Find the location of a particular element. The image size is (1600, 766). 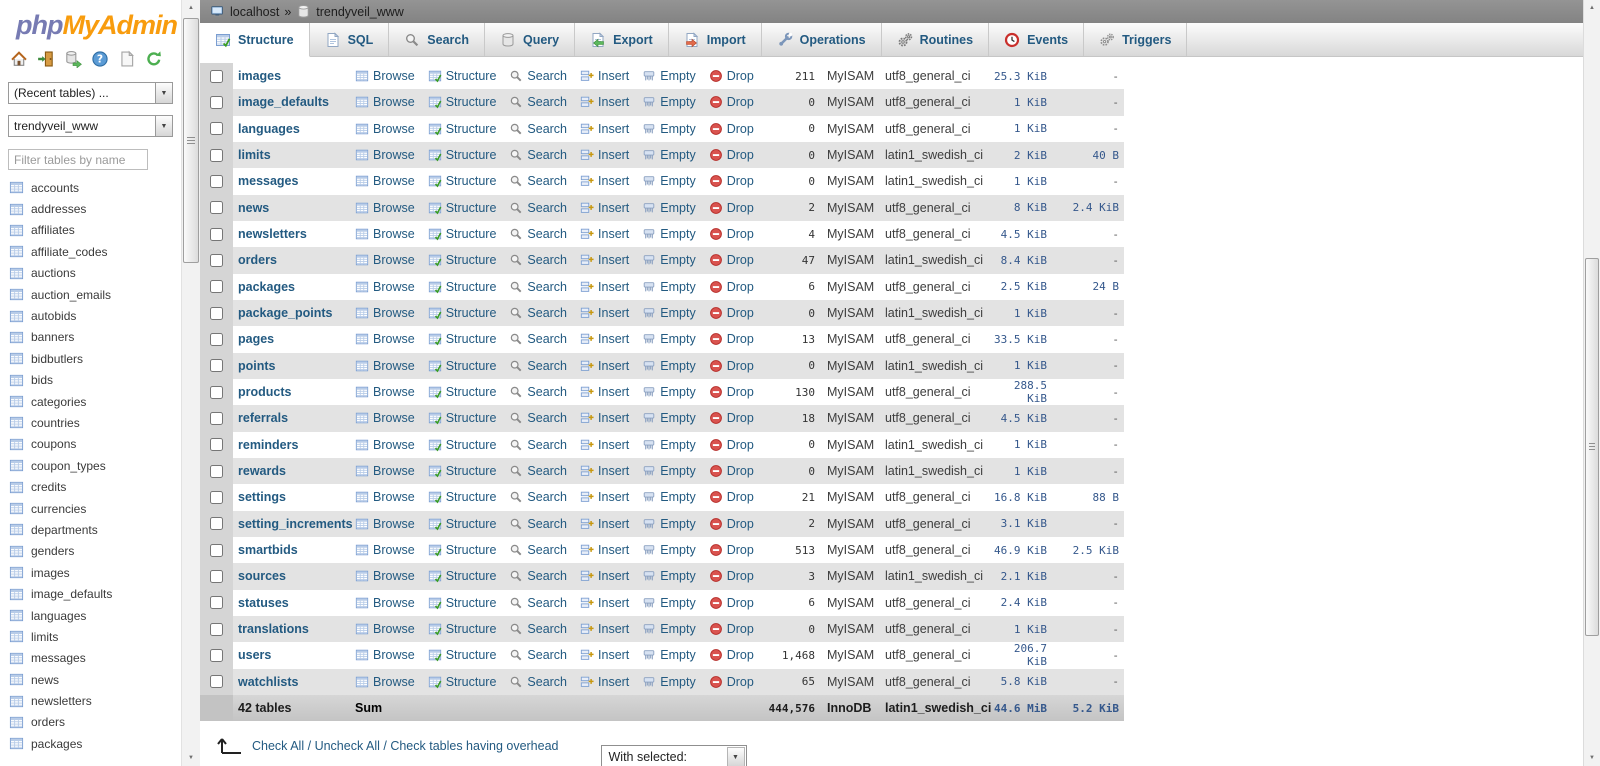

sidebar-table-item: auction_emails is located at coordinates (90, 294).